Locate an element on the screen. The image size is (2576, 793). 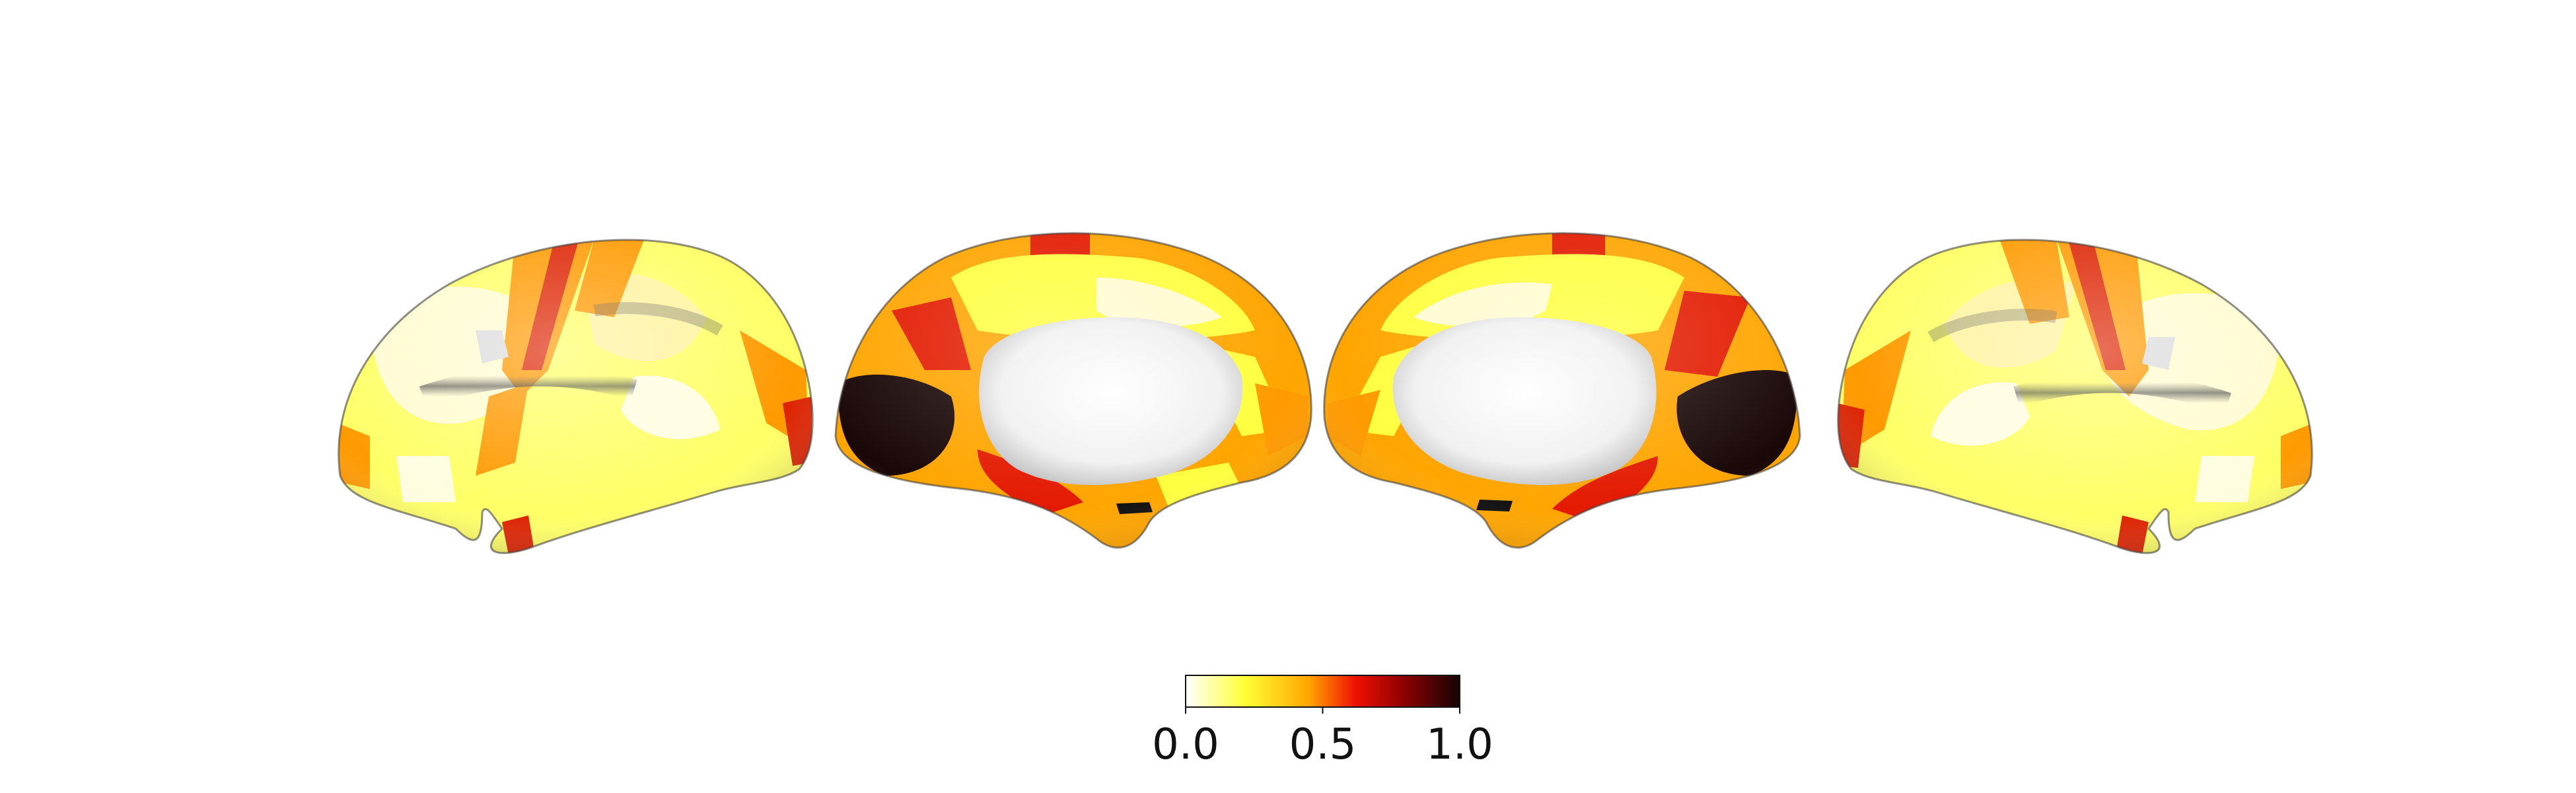
brain-right-lateral is located at coordinates (2075, 397).